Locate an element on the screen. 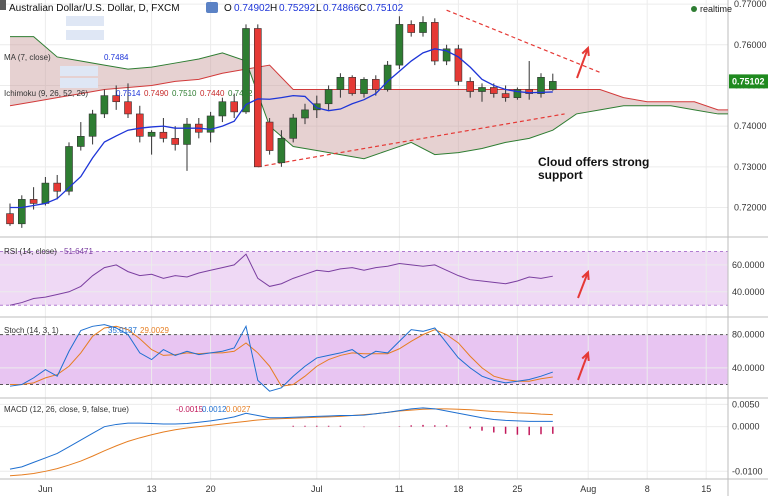 The height and width of the screenshot is (496, 768). x-tick-label-9: 15 is located at coordinates (706, 489).